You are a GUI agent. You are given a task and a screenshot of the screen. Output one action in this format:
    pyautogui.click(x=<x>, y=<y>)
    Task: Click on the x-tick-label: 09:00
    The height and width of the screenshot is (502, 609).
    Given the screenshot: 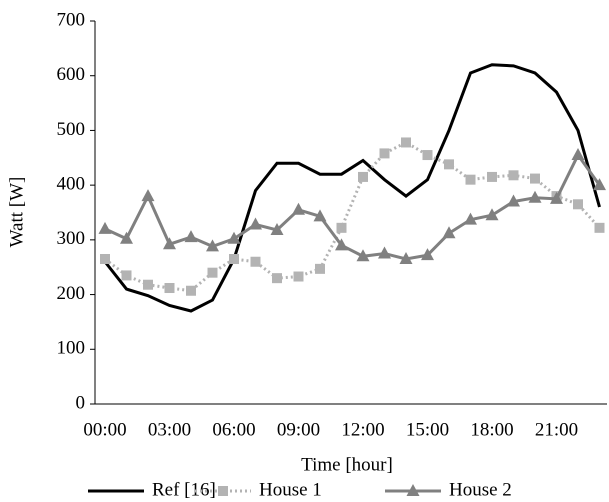 What is the action you would take?
    pyautogui.click(x=298, y=429)
    